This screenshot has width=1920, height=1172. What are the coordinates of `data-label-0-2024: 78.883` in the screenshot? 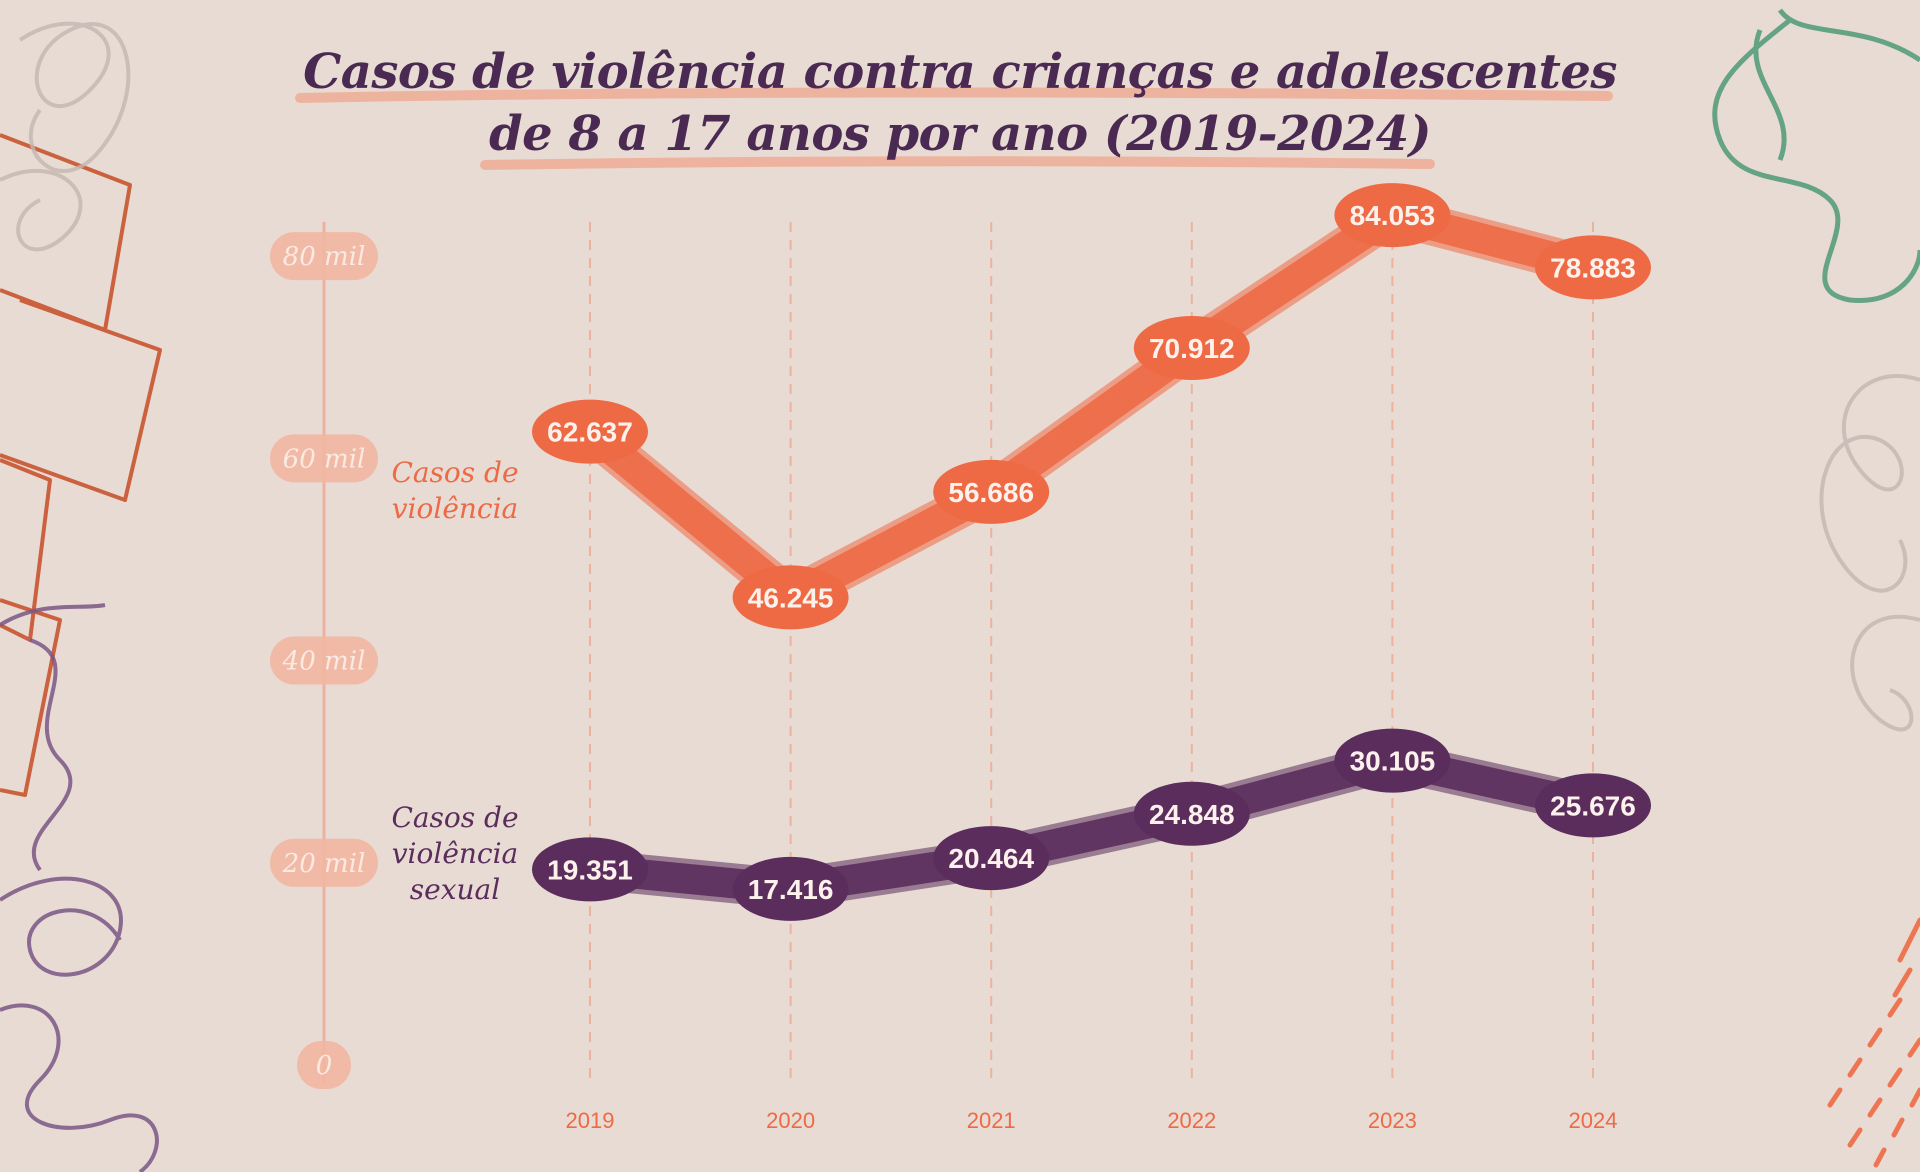 It's located at (1593, 267).